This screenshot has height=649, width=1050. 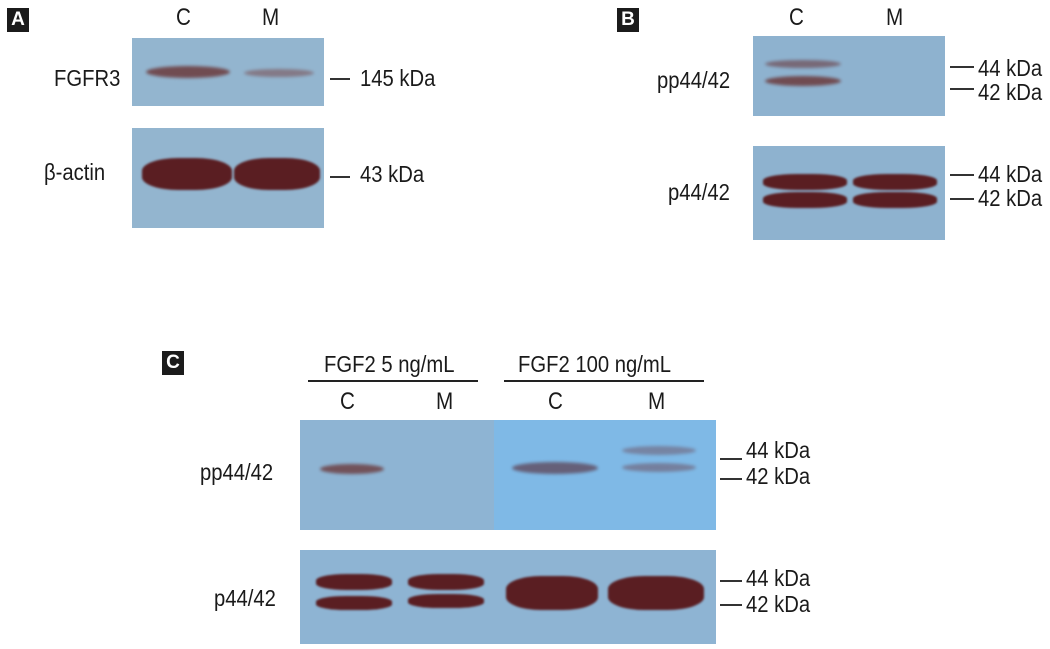 I want to click on panel-a-lane-c: C, so click(x=183, y=17).